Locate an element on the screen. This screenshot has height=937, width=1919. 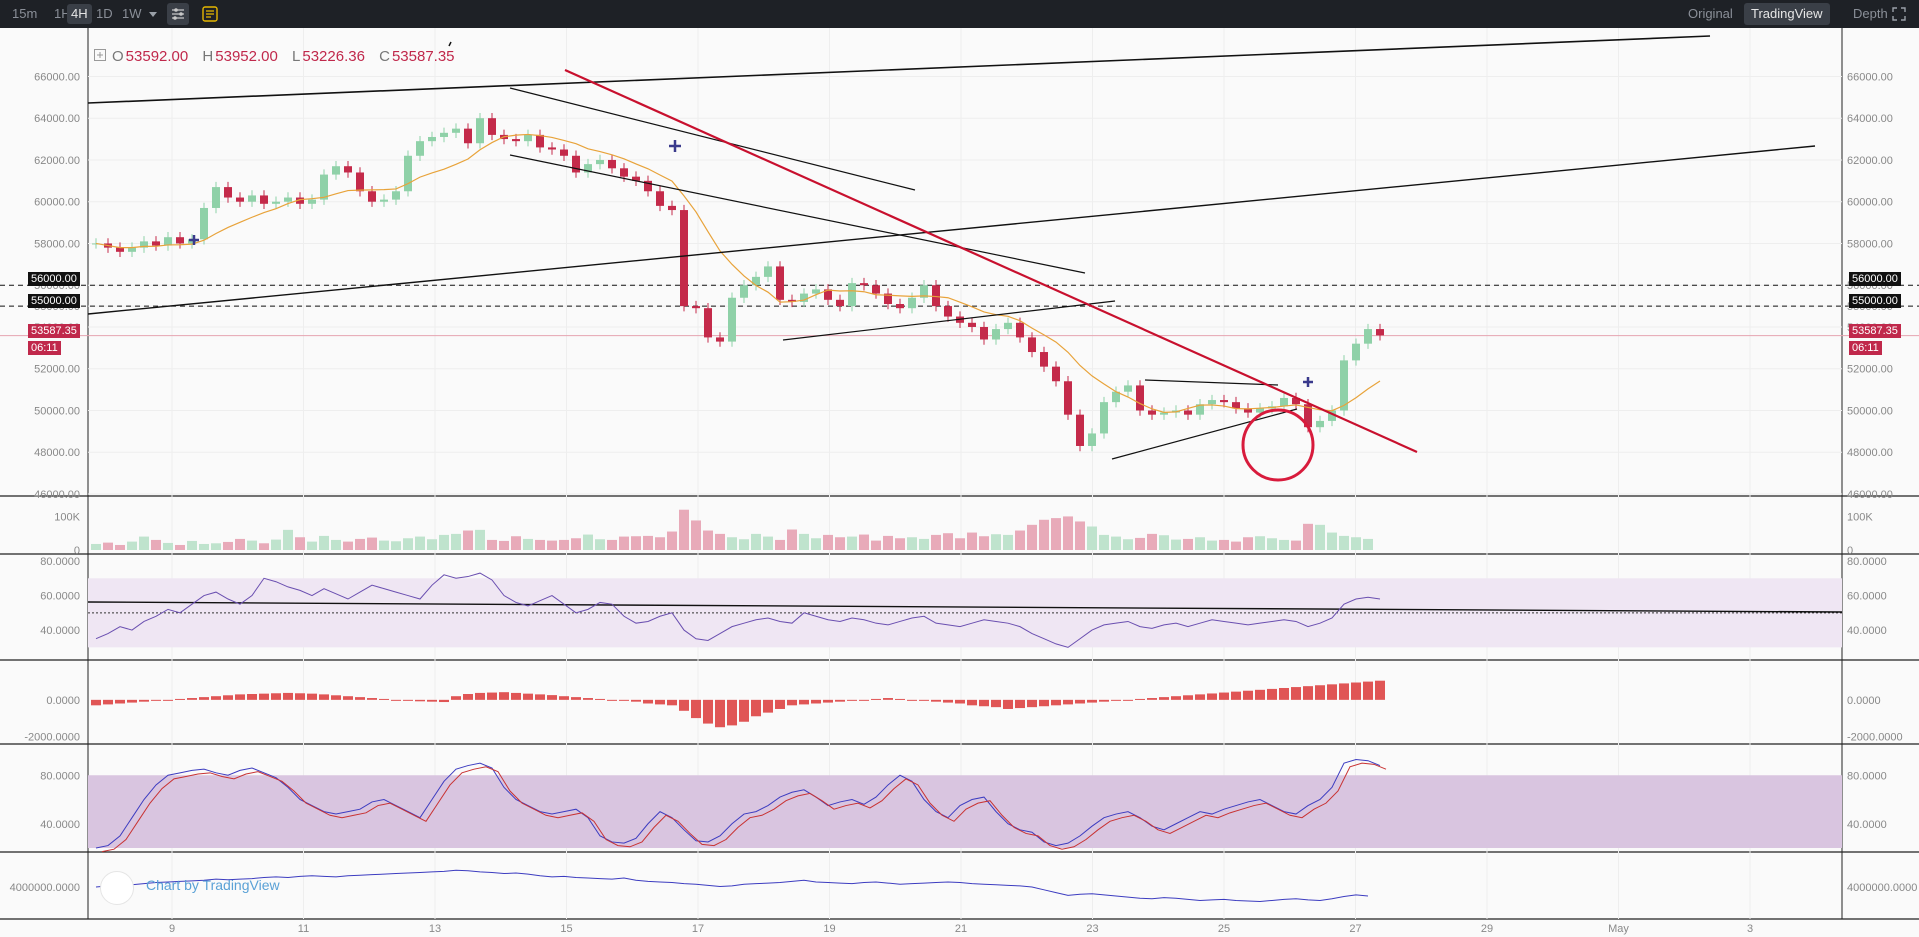
expand-legend-icon is located at coordinates (100, 55).